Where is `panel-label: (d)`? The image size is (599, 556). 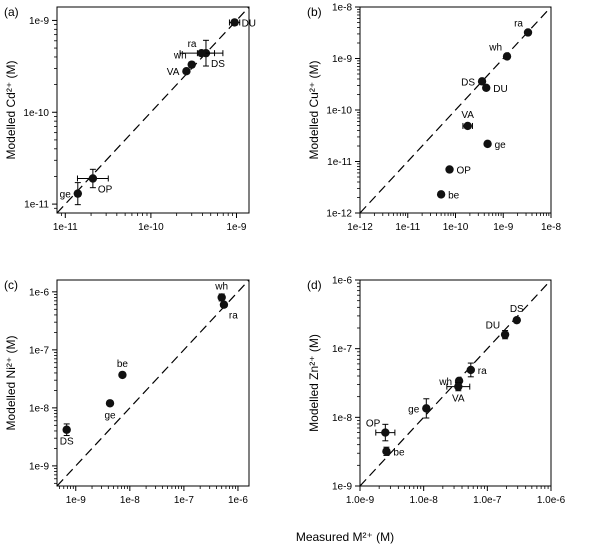
panel-label: (d) is located at coordinates (314, 285).